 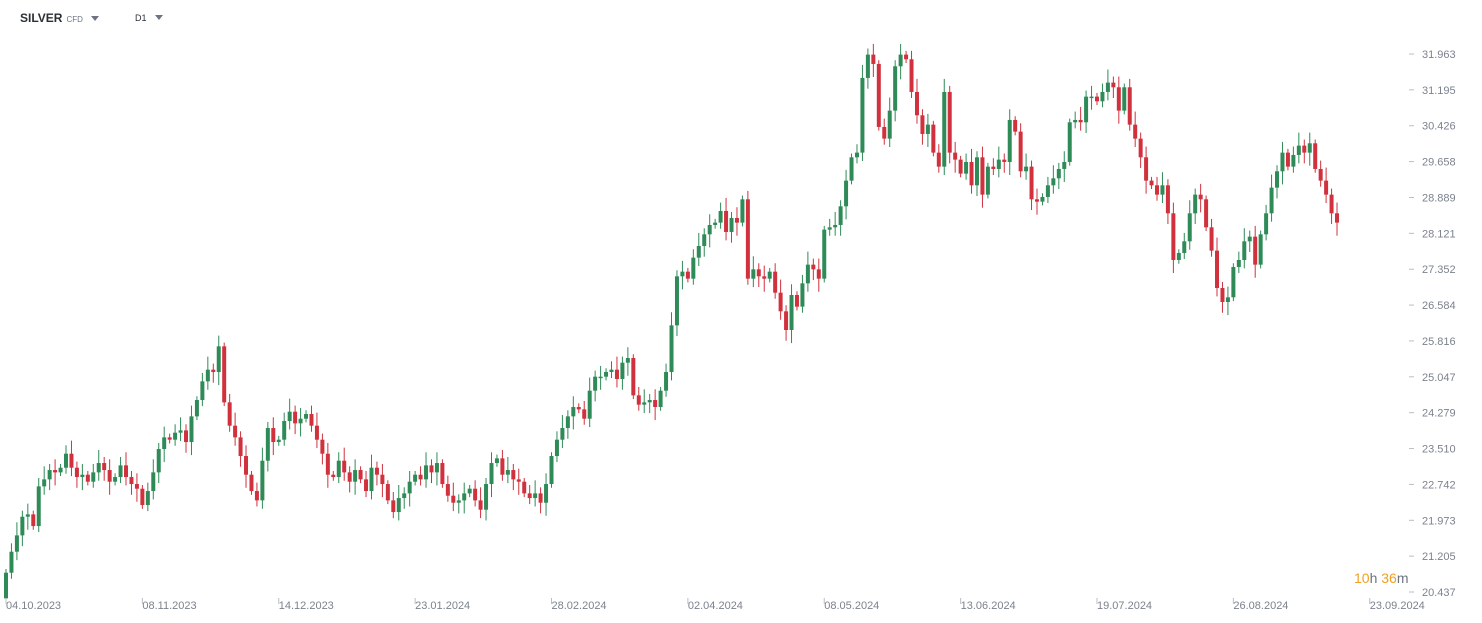 I want to click on chart-toolbar: SILVER CFD D1, so click(x=200, y=18).